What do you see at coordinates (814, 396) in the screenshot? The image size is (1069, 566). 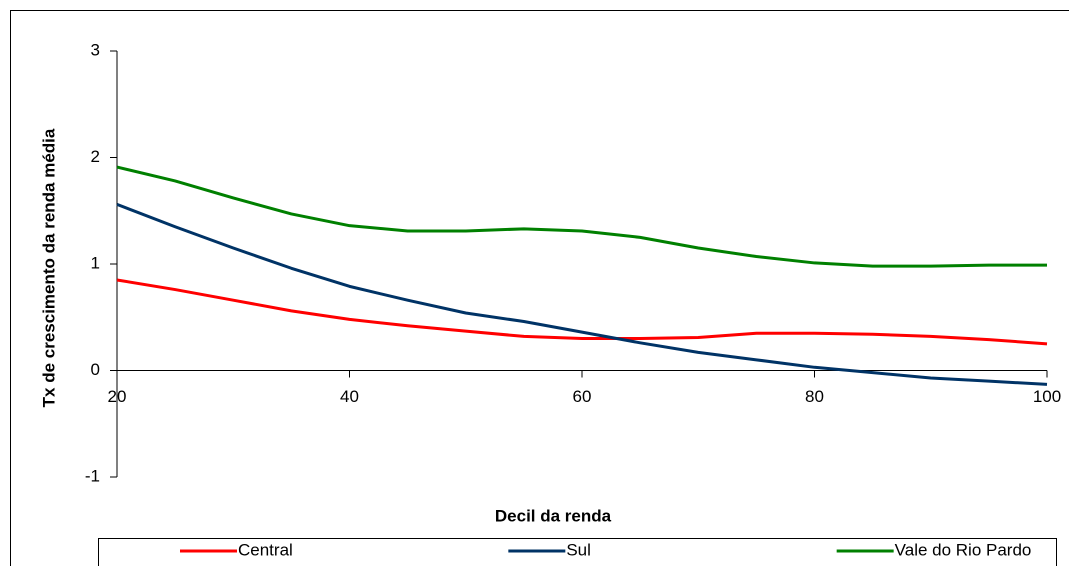 I see `x-tick-label: 80` at bounding box center [814, 396].